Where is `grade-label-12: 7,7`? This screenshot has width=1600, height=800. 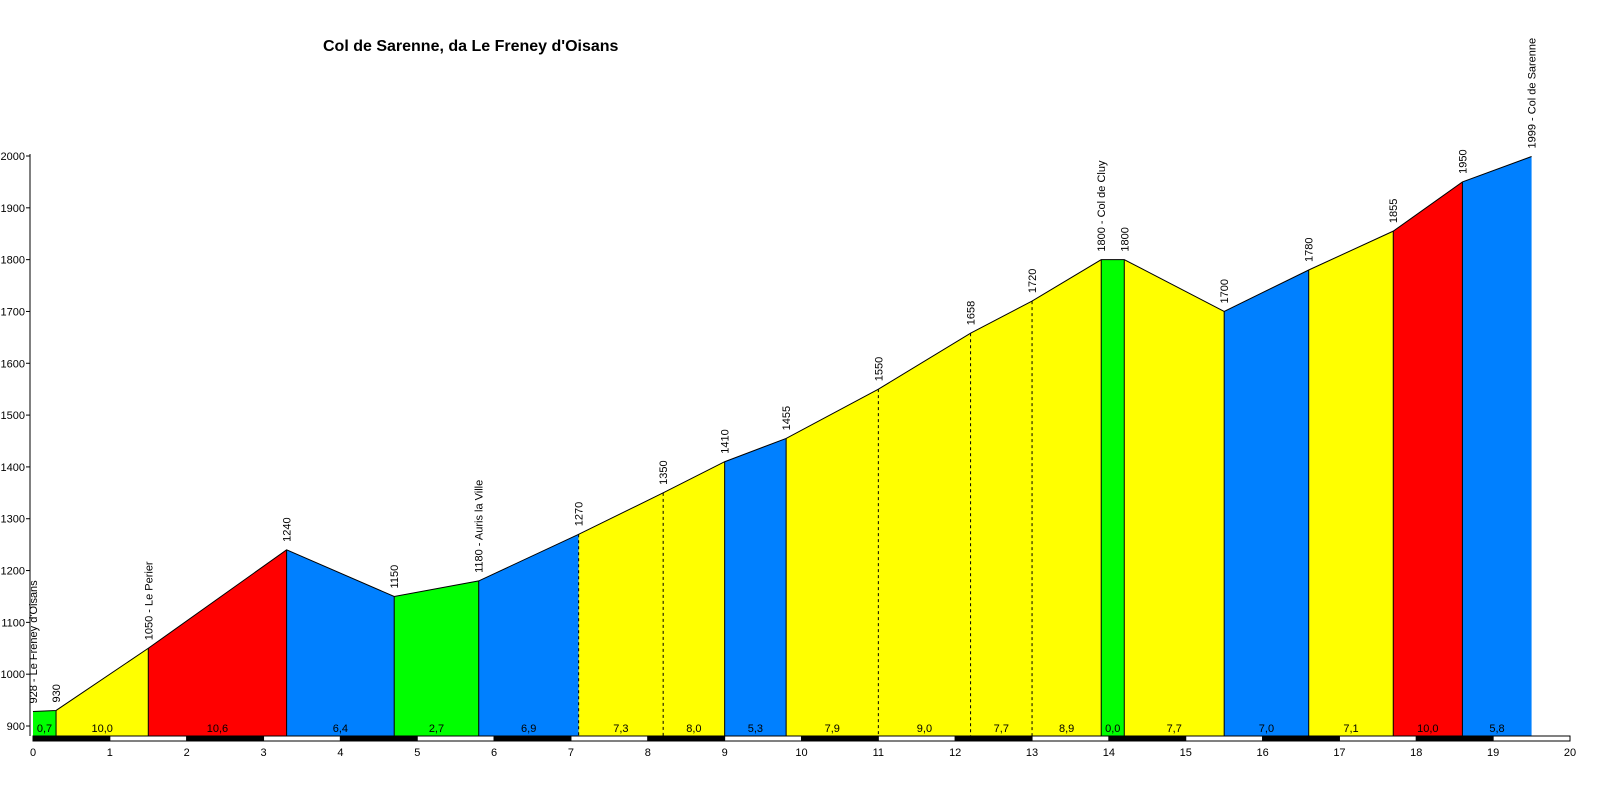 grade-label-12: 7,7 is located at coordinates (1001, 729).